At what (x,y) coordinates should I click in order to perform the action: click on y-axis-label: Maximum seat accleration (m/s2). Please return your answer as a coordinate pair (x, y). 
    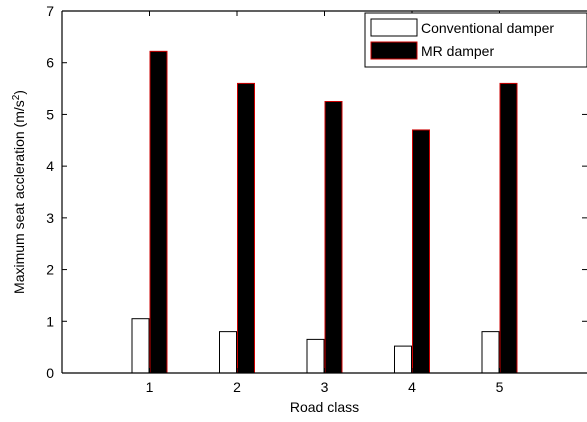
    Looking at the image, I should click on (19, 192).